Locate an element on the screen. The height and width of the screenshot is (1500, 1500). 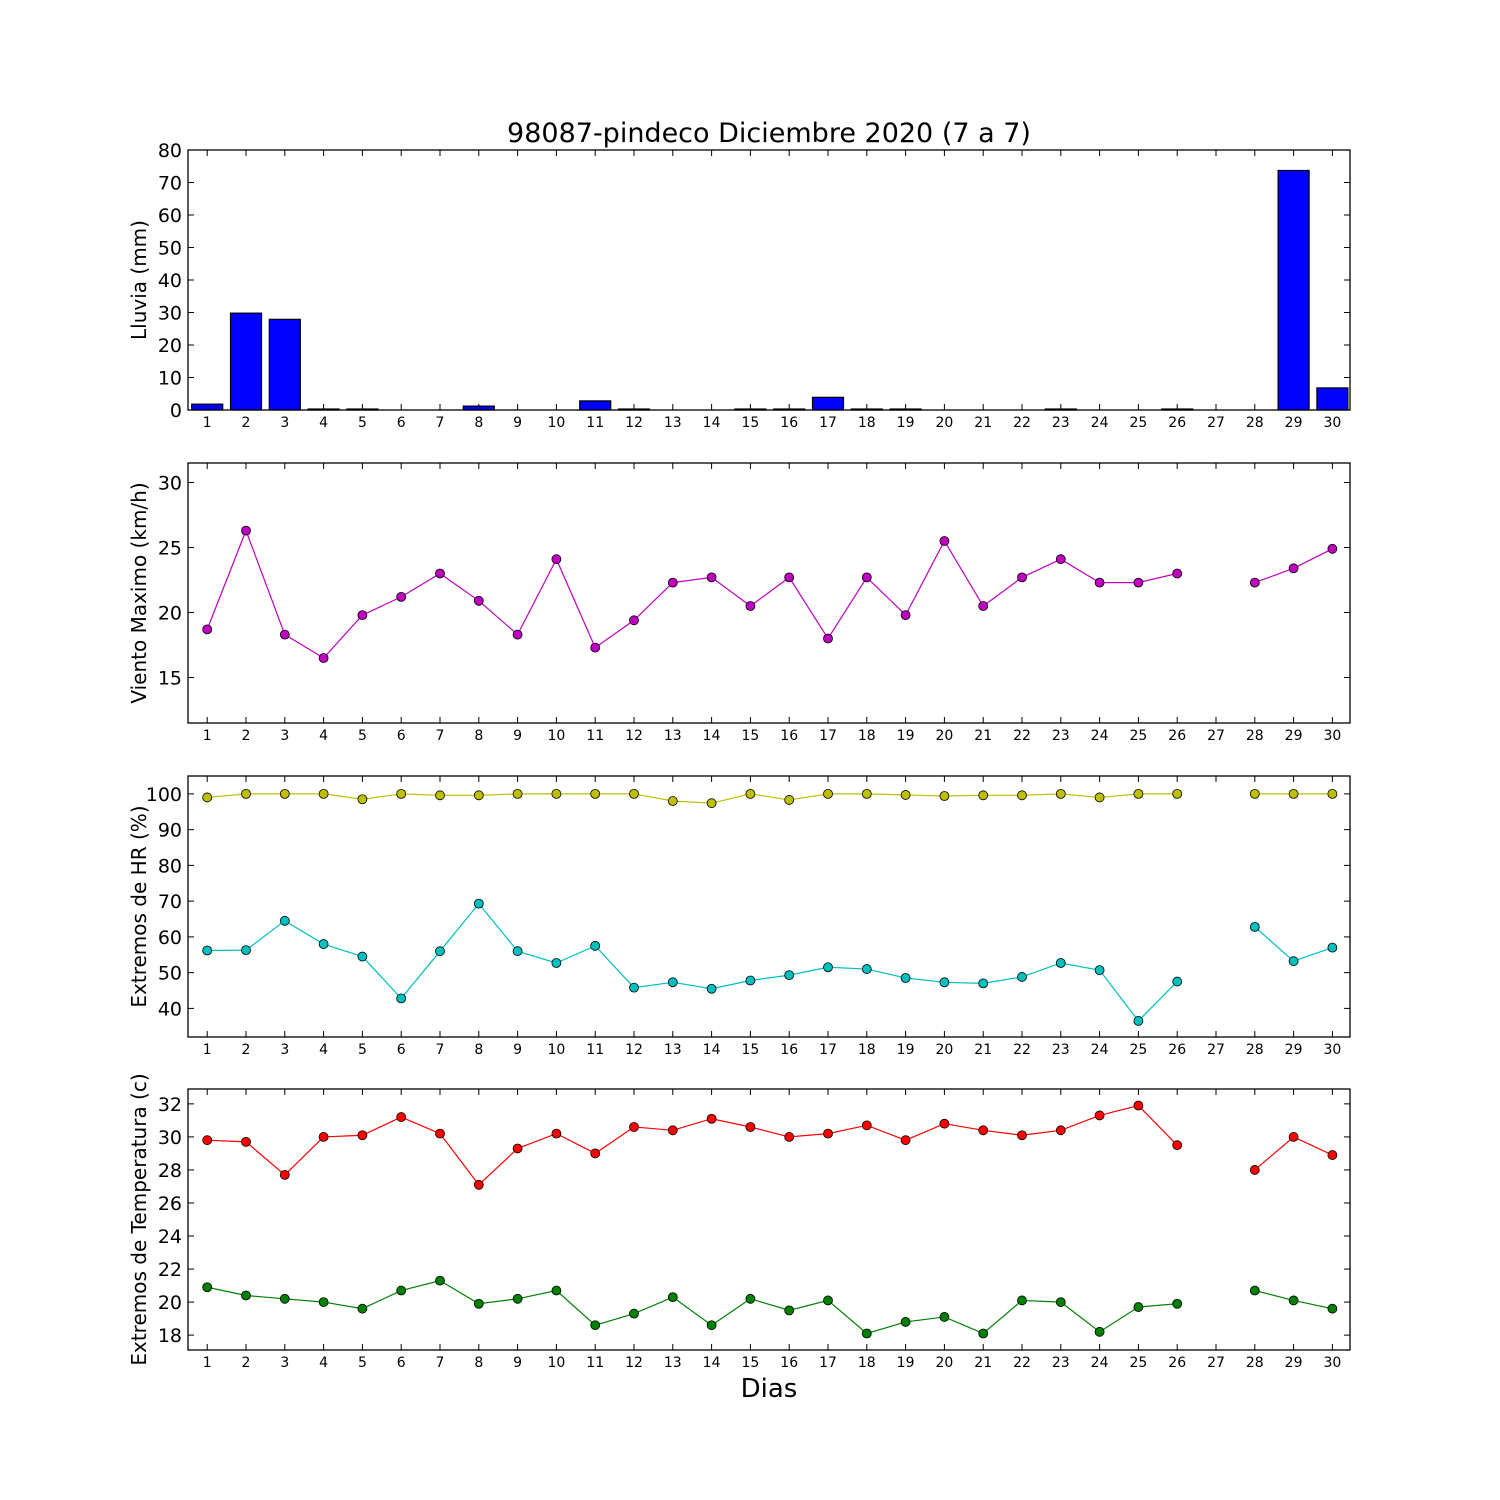
x-tick-label: 22 is located at coordinates (1022, 1363).